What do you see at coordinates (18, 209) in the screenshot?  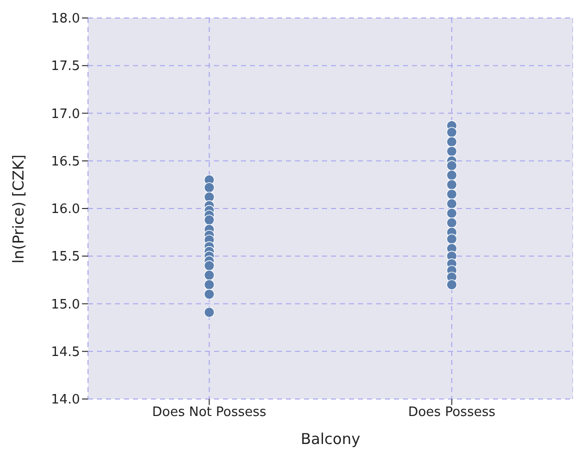 I see `y-axis-title: ln(Price) [CZK]` at bounding box center [18, 209].